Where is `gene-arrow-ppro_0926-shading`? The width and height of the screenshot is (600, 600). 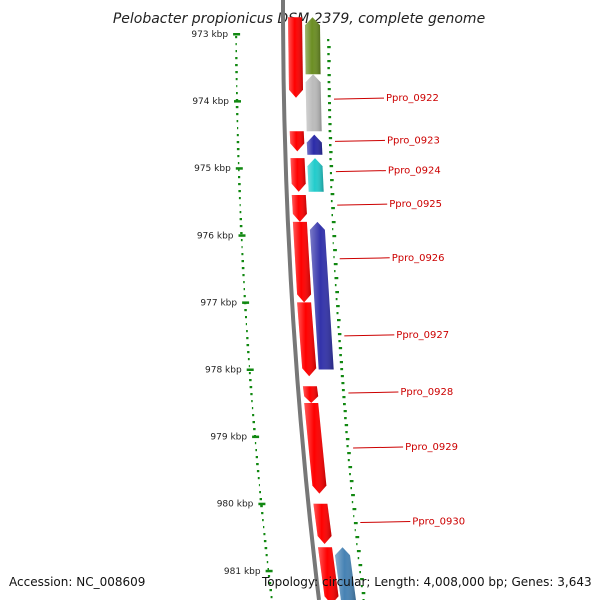
gene-arrow-ppro_0926-shading is located at coordinates (321, 295).